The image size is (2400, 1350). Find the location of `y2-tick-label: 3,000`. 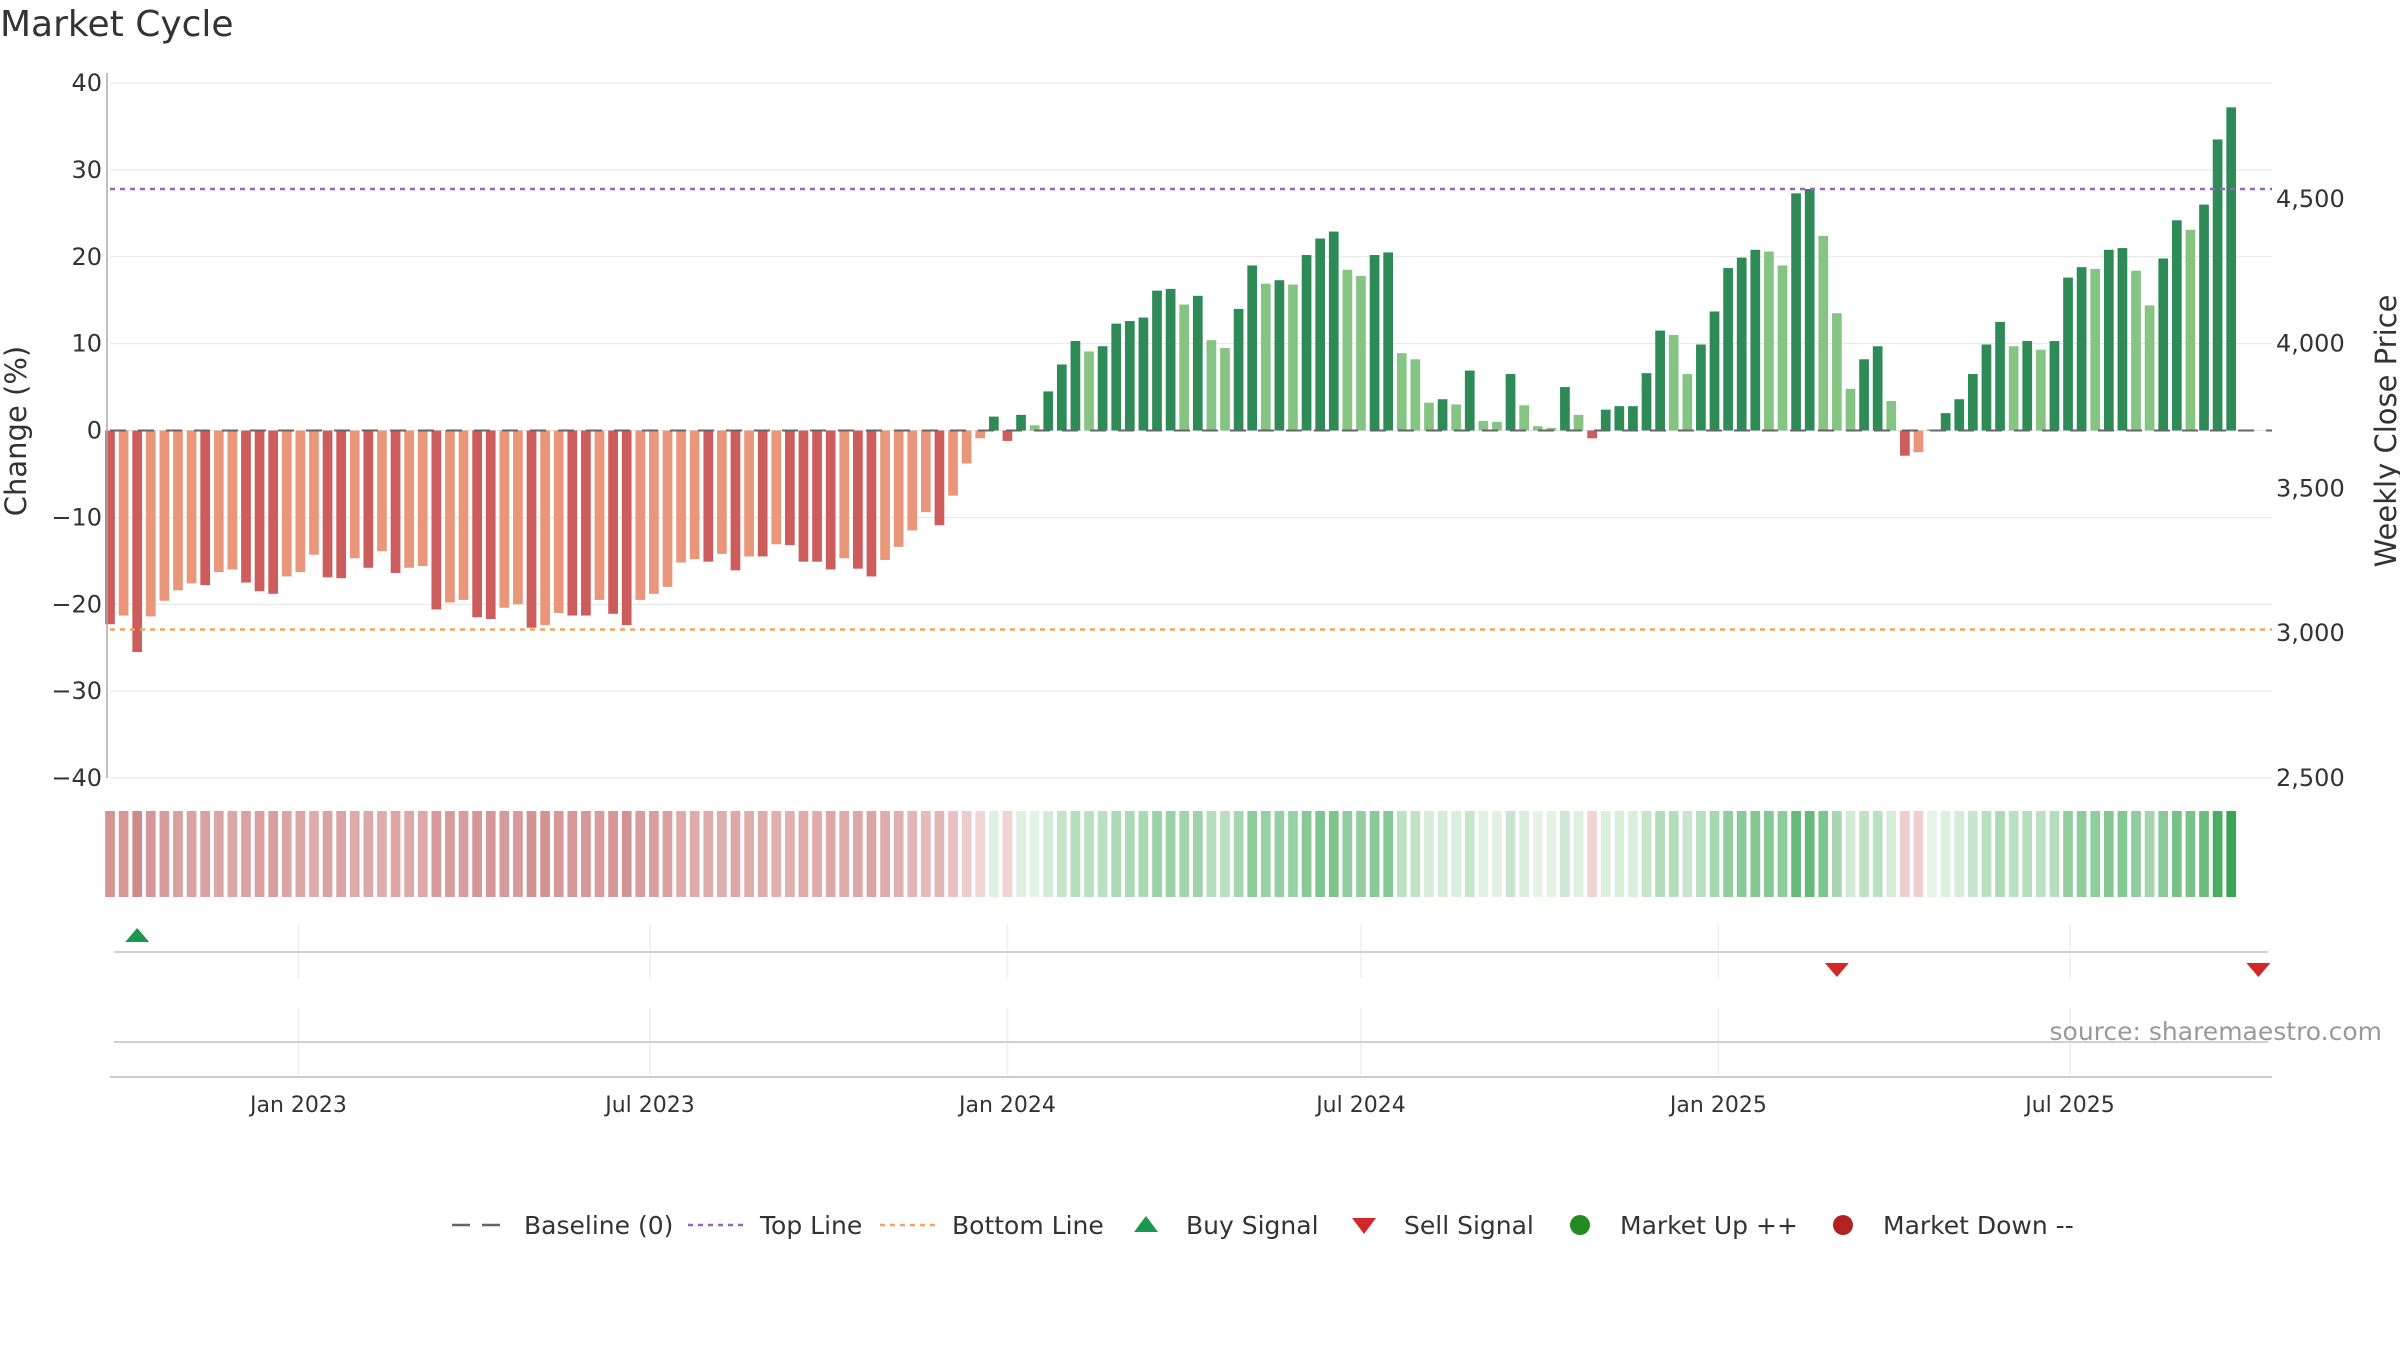

y2-tick-label: 3,000 is located at coordinates (2310, 633).